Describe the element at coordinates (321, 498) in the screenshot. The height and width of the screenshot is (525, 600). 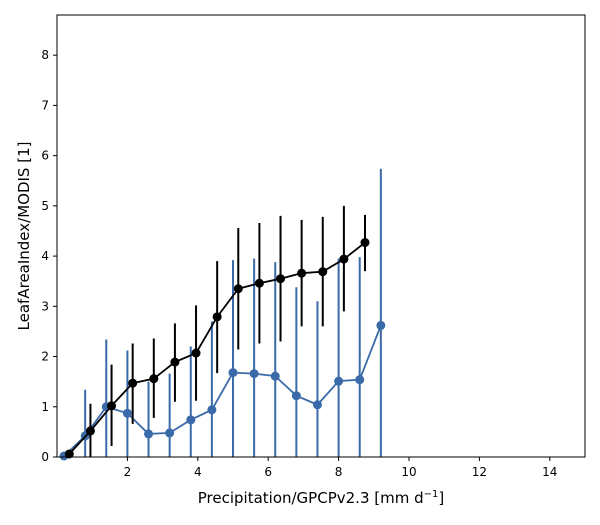
I see `x-axis-label: Precipitation/GPCPv2.3 [mm d−1]` at that location.